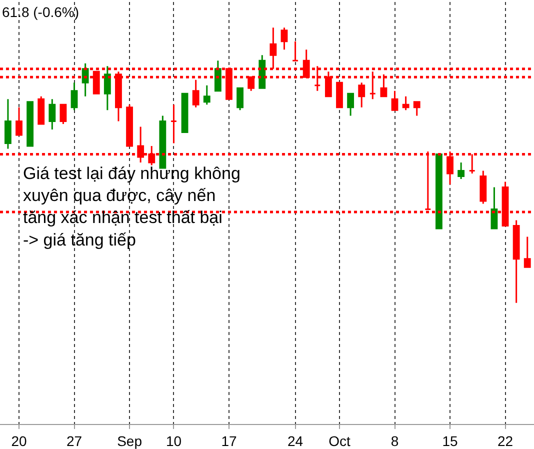 The image size is (534, 449). What do you see at coordinates (129, 440) in the screenshot?
I see `x-tick-label: Sep` at bounding box center [129, 440].